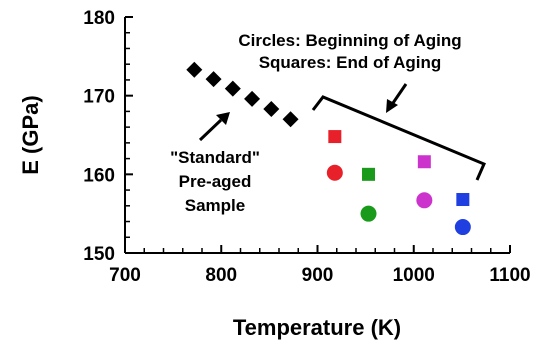 This screenshot has width=536, height=348. Describe the element at coordinates (99, 254) in the screenshot. I see `y-tick-label: 150` at that location.